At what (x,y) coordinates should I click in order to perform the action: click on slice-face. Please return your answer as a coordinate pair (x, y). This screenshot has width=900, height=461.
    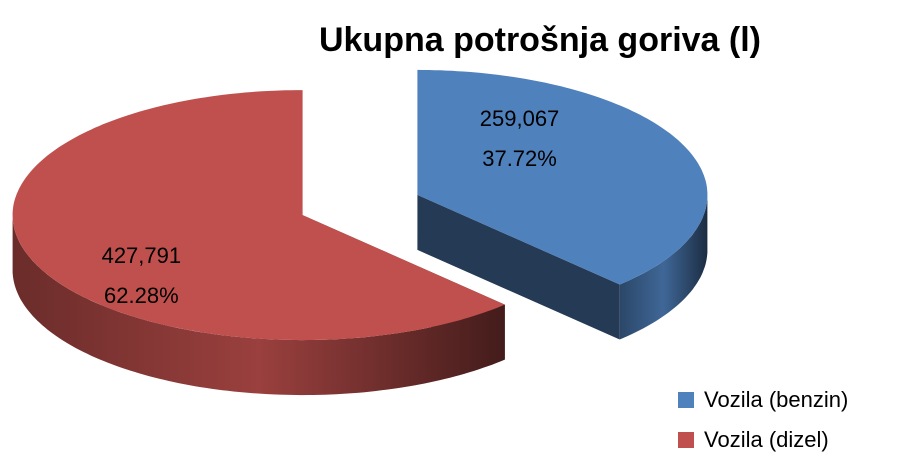
    Looking at the image, I should click on (518, 267).